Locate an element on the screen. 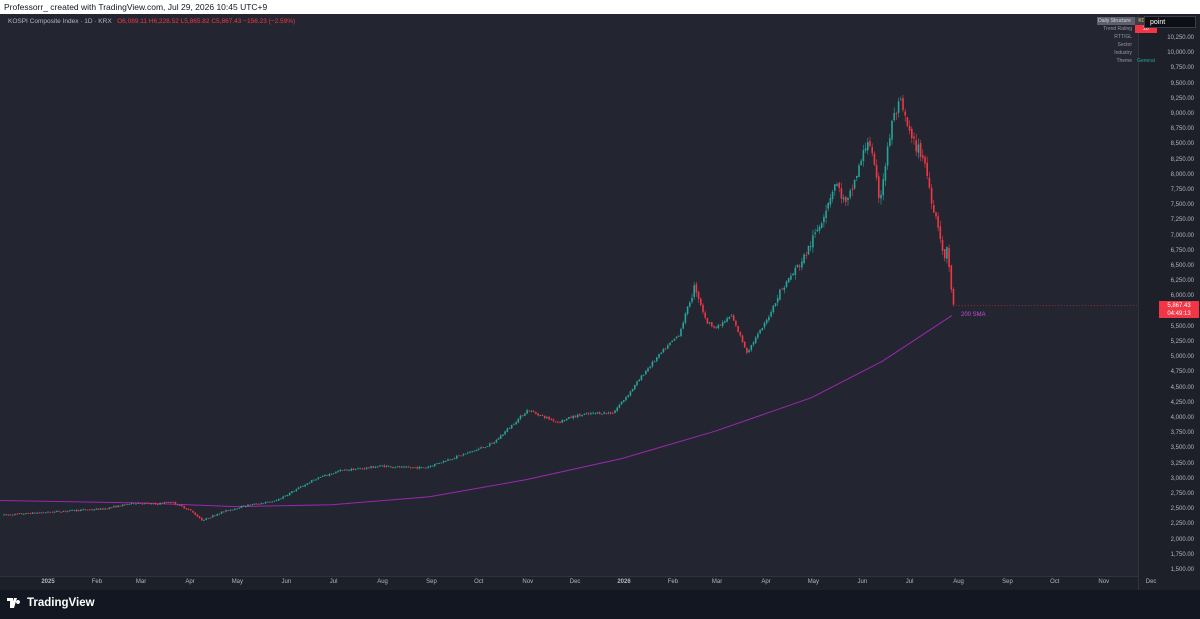 This screenshot has width=1200, height=619. info-key: Trend Rating is located at coordinates (1117, 29).